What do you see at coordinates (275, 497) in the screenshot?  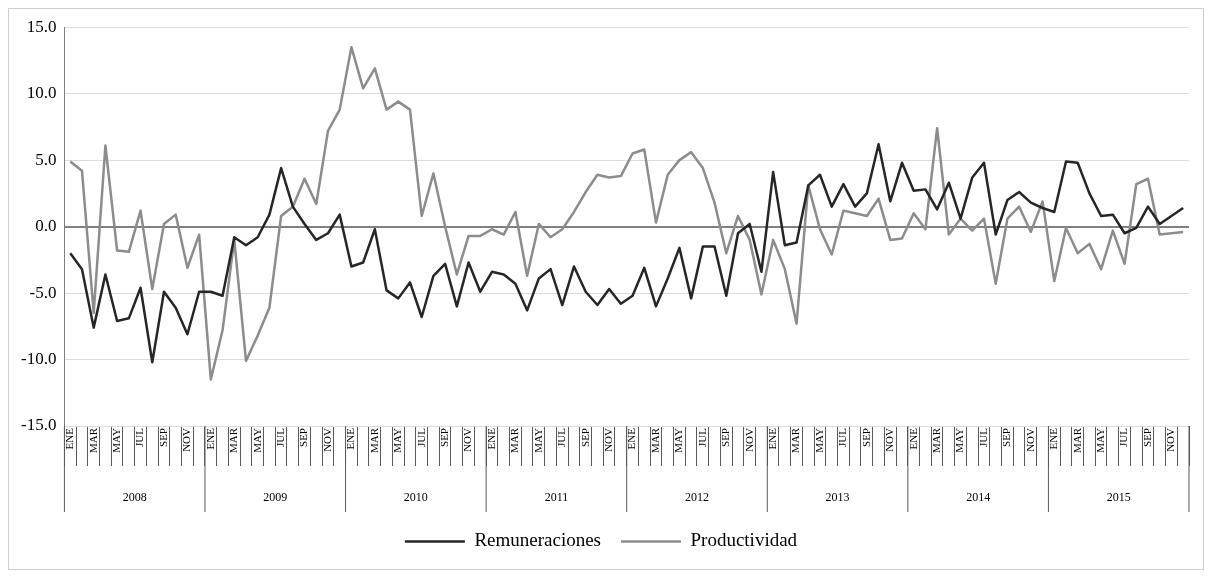 I see `text: 2009` at bounding box center [275, 497].